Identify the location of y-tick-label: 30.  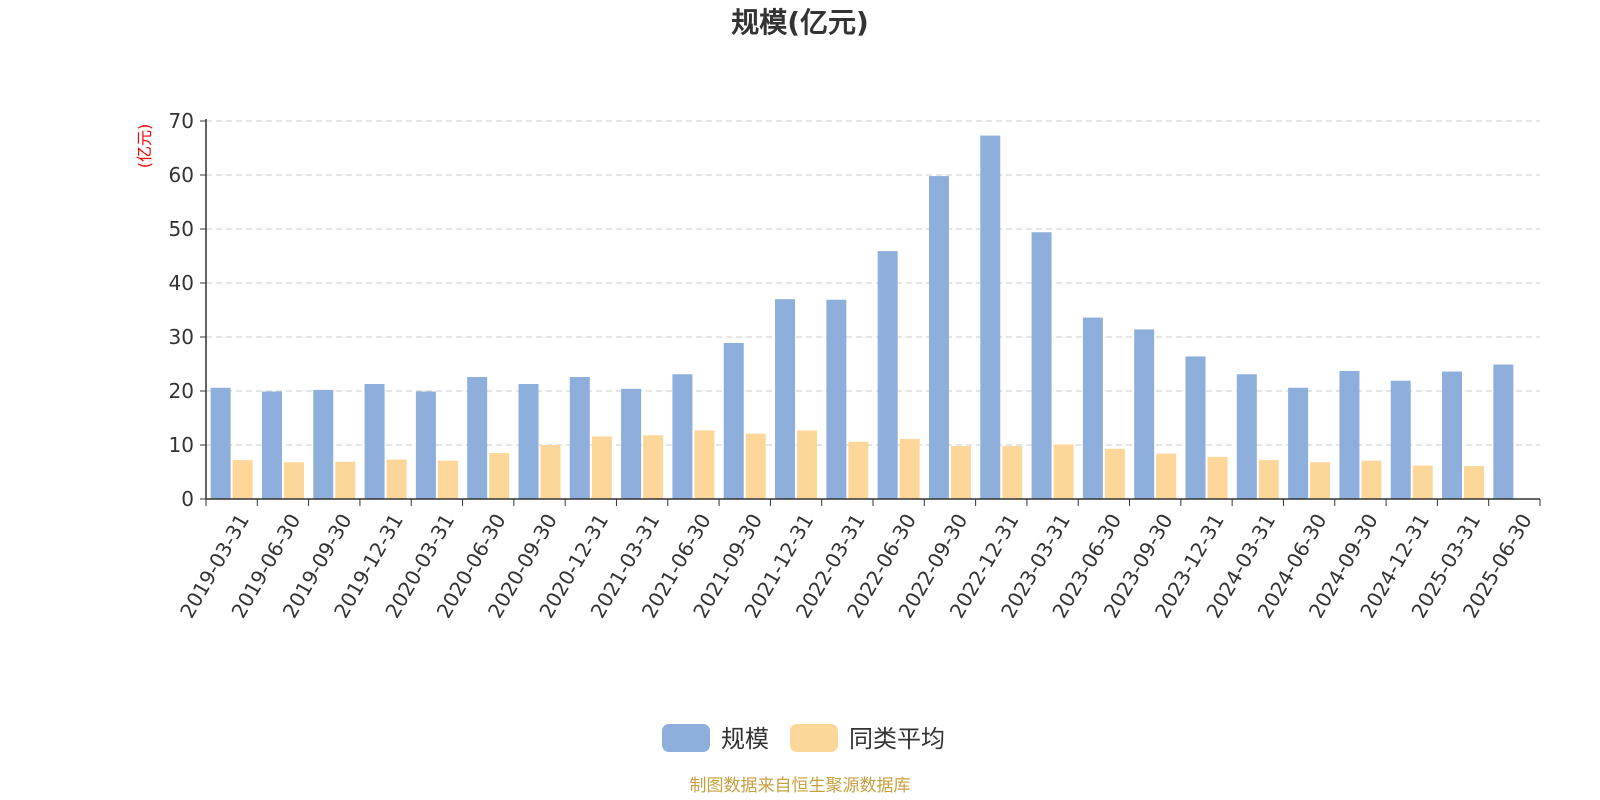
(181, 337).